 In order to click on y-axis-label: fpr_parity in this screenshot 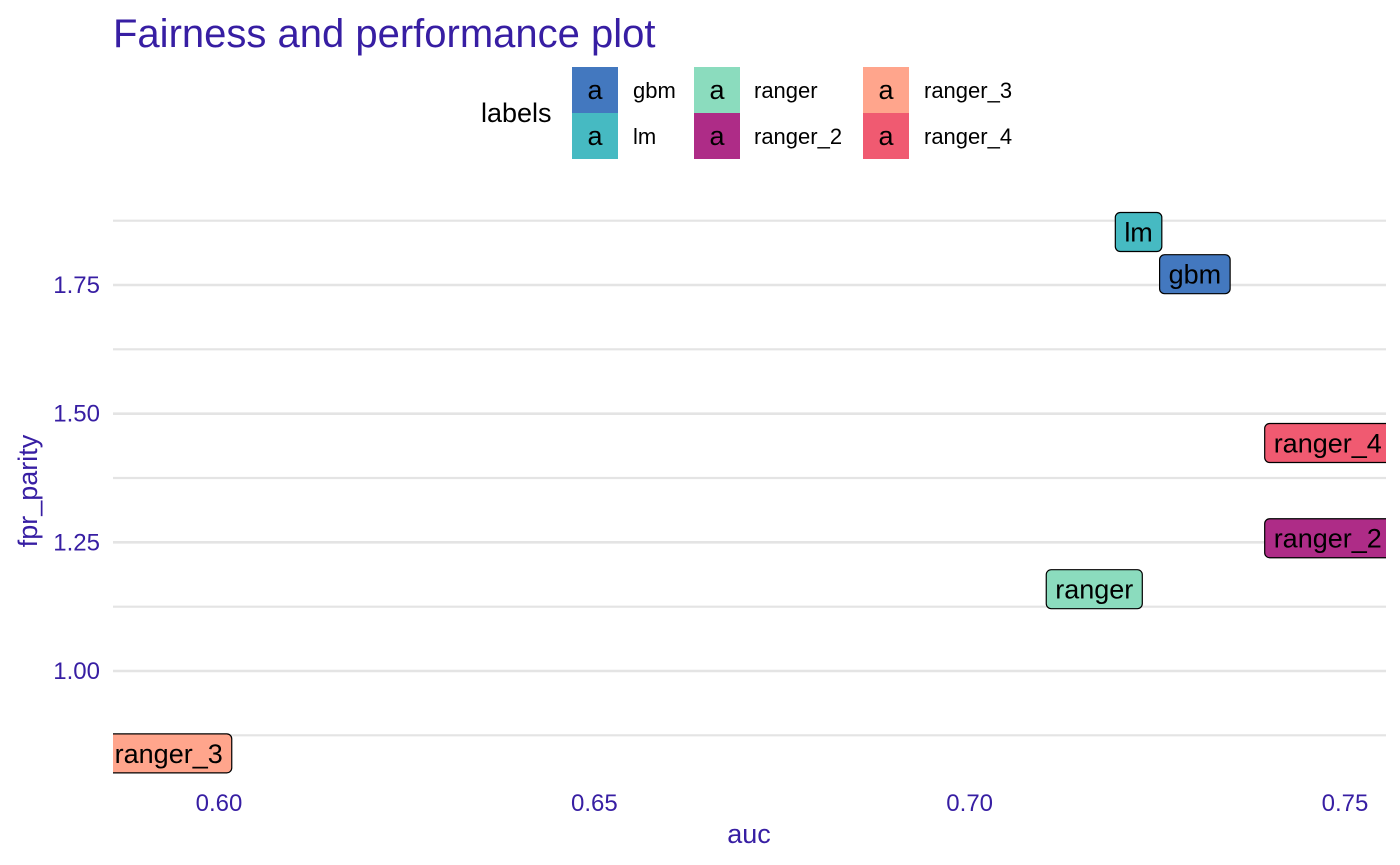, I will do `click(28, 490)`.